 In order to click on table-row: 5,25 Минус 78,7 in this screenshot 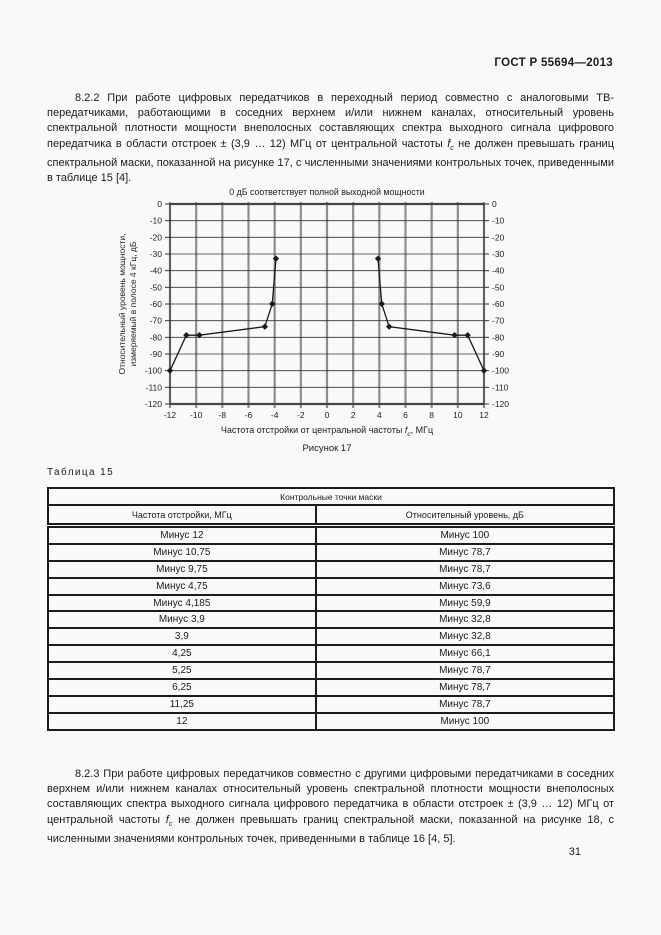, I will do `click(331, 671)`.